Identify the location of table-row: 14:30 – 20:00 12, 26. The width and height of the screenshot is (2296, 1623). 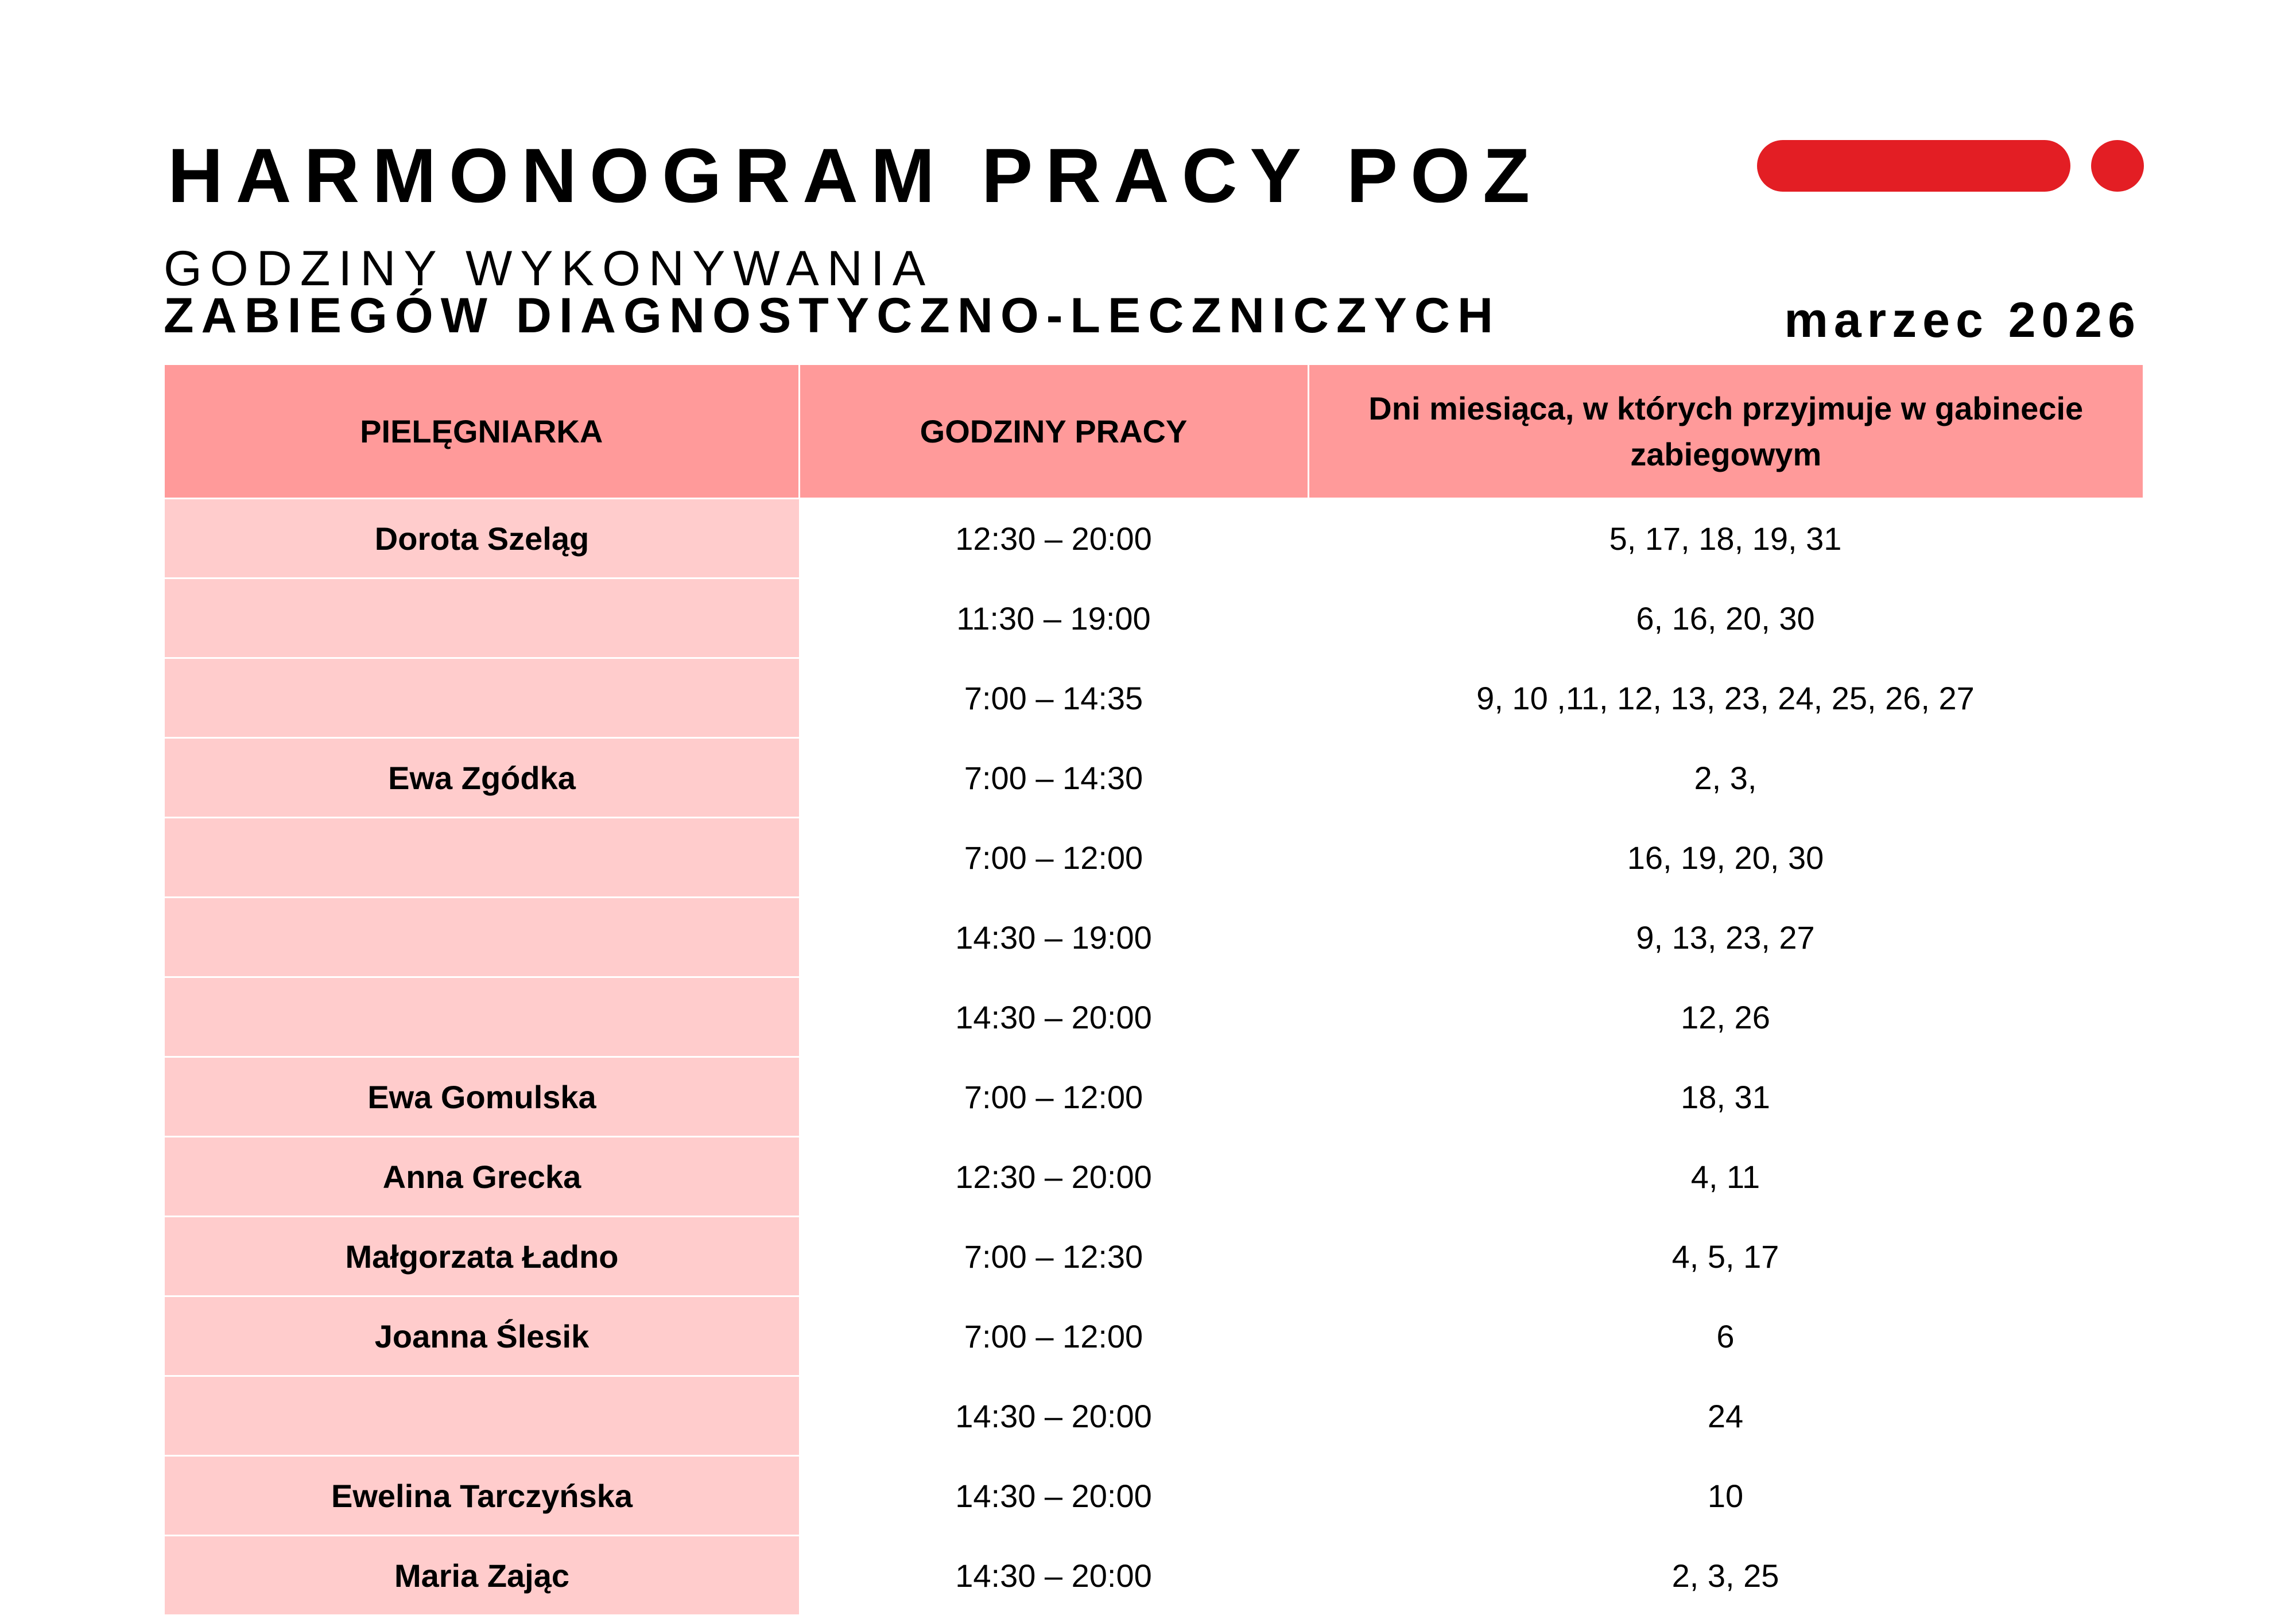
(1154, 1016).